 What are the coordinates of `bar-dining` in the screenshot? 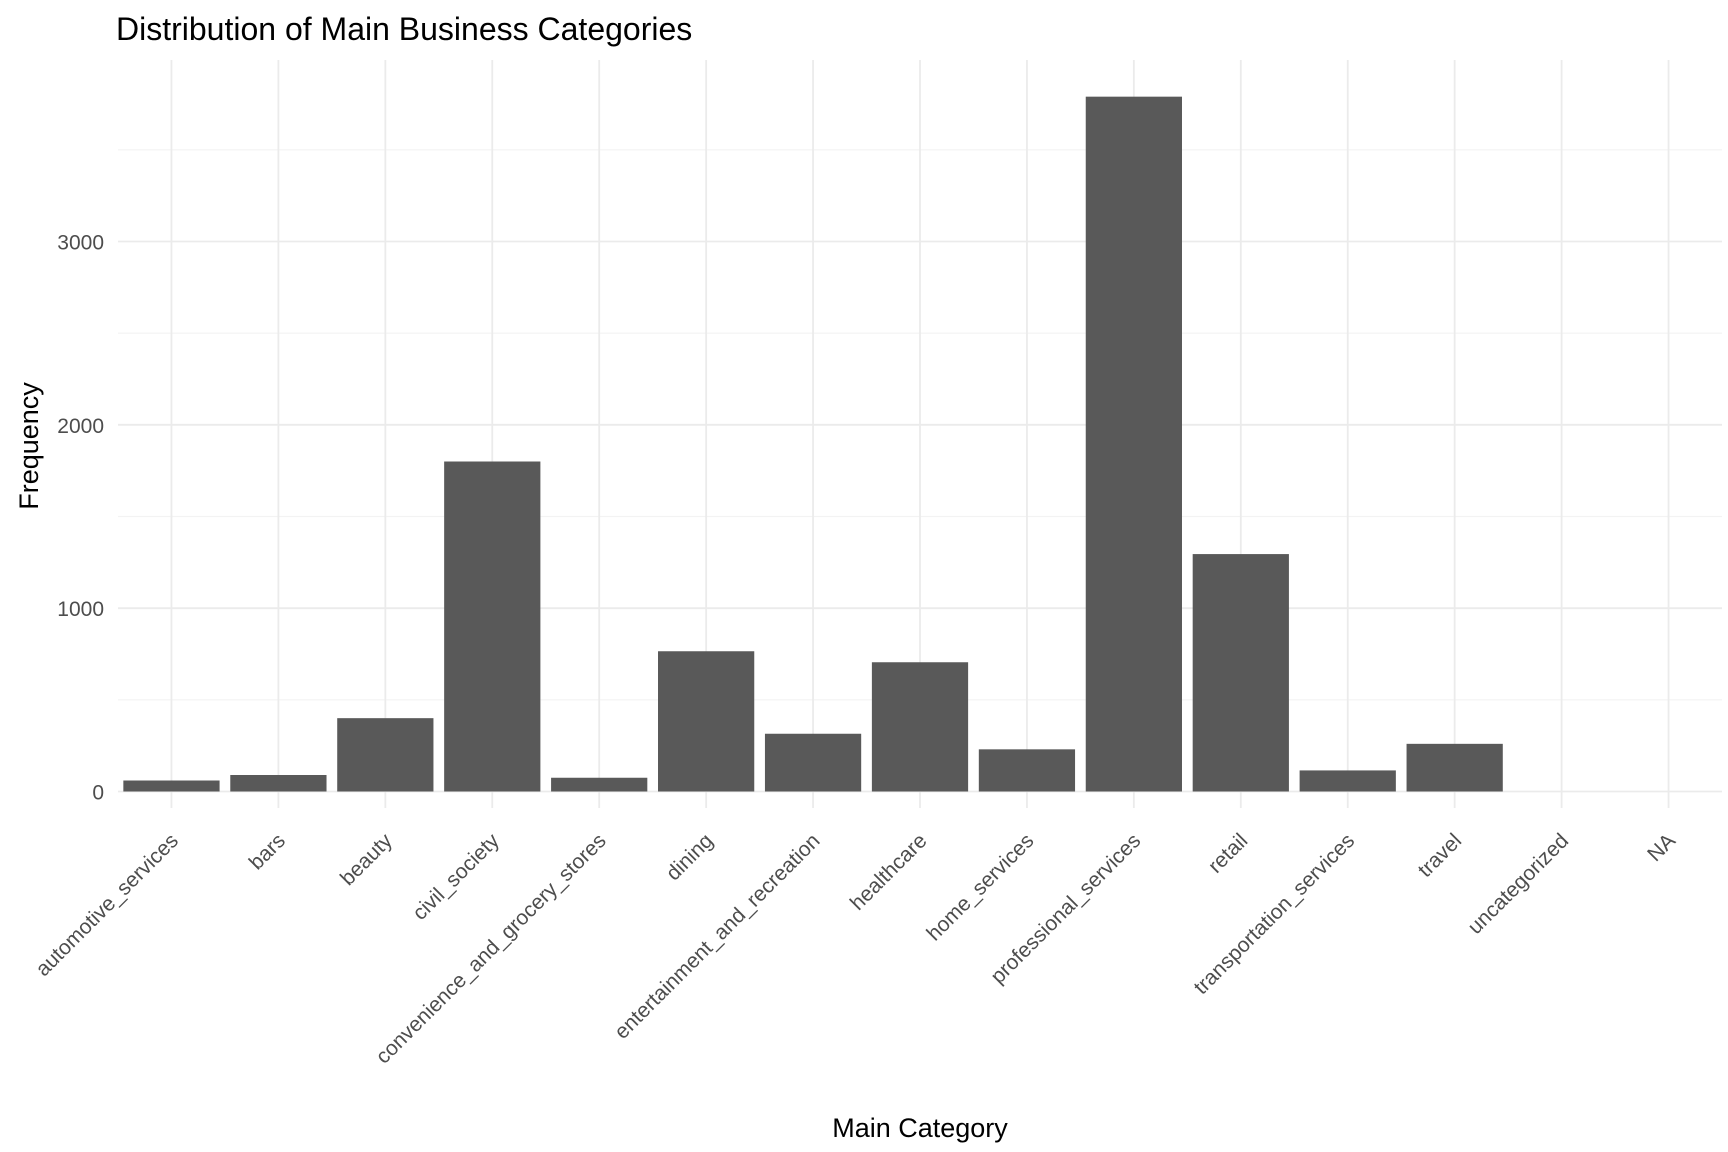 It's located at (706, 721).